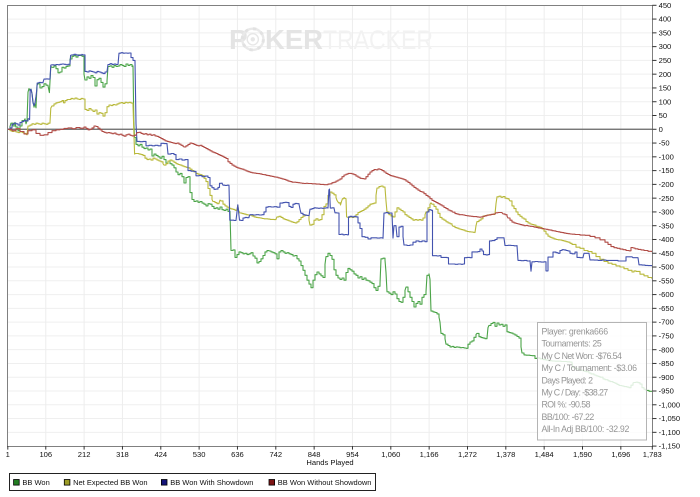  I want to click on svg-text: KER, so click(294, 39).